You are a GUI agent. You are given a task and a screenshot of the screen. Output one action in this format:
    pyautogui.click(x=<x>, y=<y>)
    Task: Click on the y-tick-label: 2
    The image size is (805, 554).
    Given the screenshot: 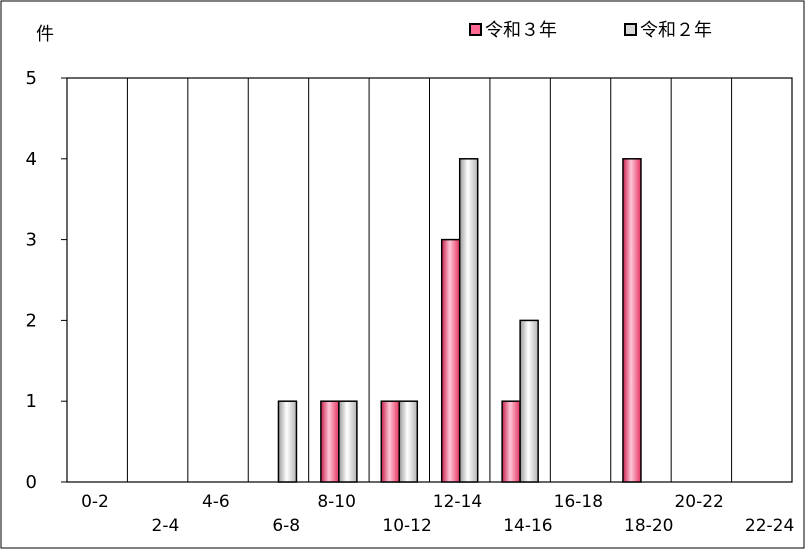 What is the action you would take?
    pyautogui.click(x=31, y=320)
    